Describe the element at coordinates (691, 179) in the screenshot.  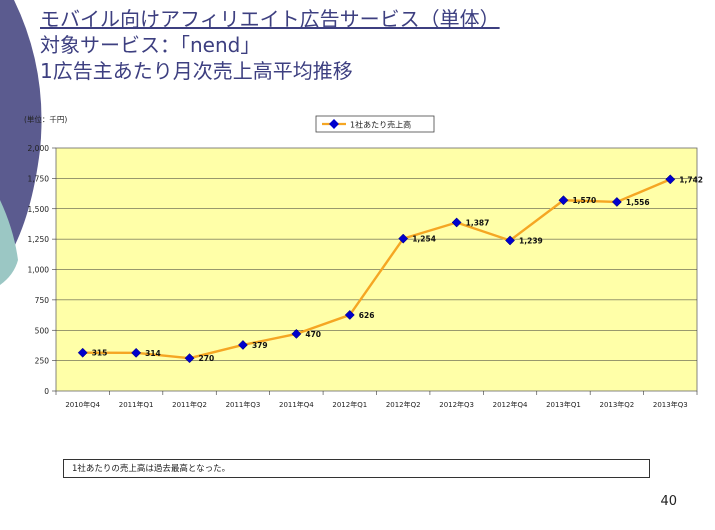
I see `data-label: 1,742` at that location.